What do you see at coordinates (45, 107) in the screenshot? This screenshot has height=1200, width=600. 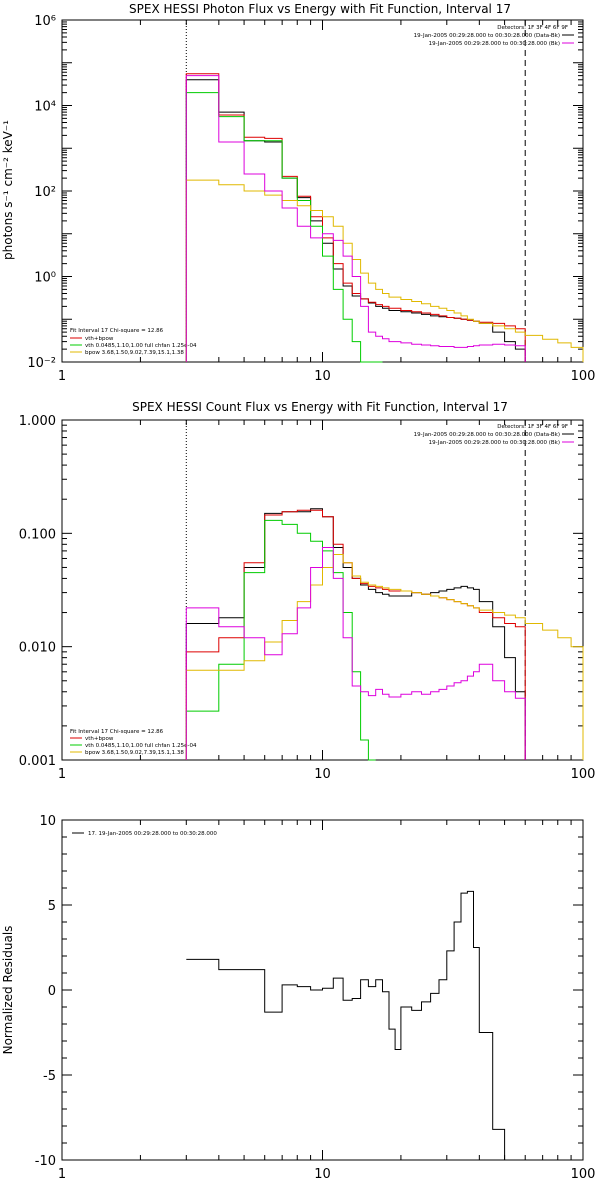 I see `y-tick-label: 10⁴` at bounding box center [45, 107].